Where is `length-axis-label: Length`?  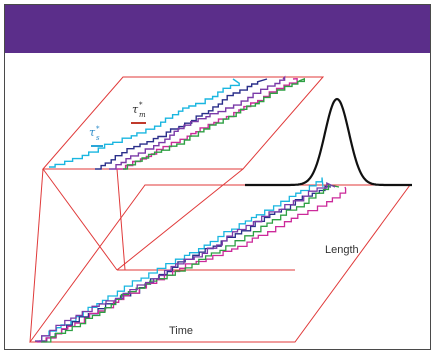 length-axis-label: Length is located at coordinates (342, 250).